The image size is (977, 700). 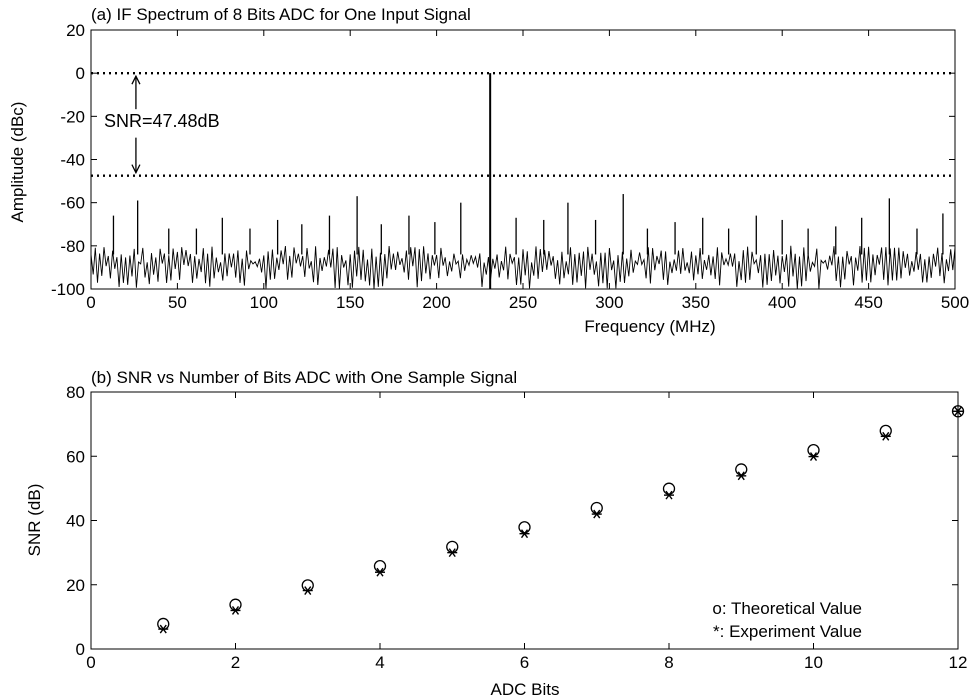 What do you see at coordinates (68, 289) in the screenshot?
I see `y-tick-label: -100` at bounding box center [68, 289].